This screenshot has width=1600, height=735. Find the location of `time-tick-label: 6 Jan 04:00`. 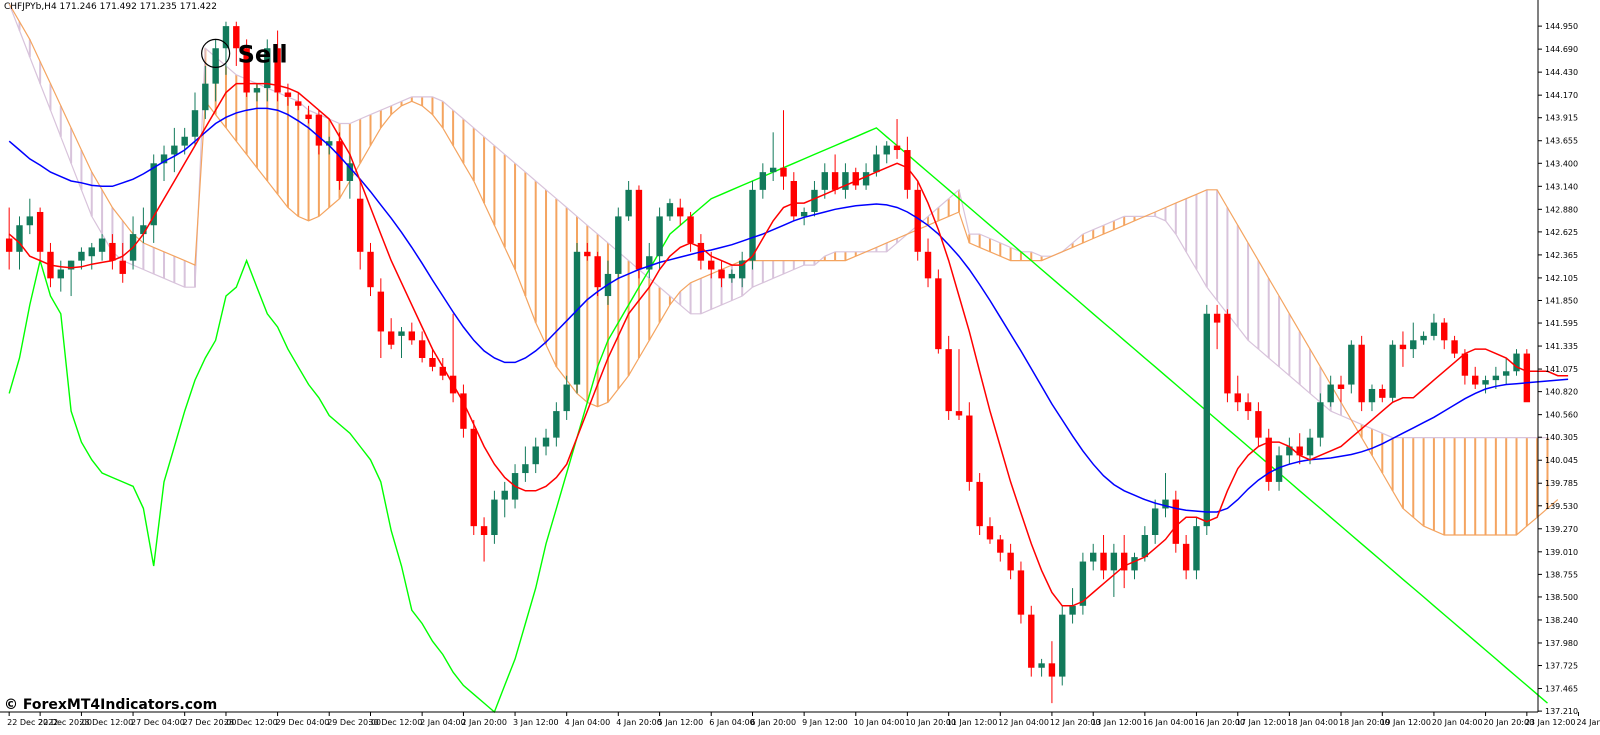

time-tick-label: 6 Jan 04:00 is located at coordinates (732, 722).